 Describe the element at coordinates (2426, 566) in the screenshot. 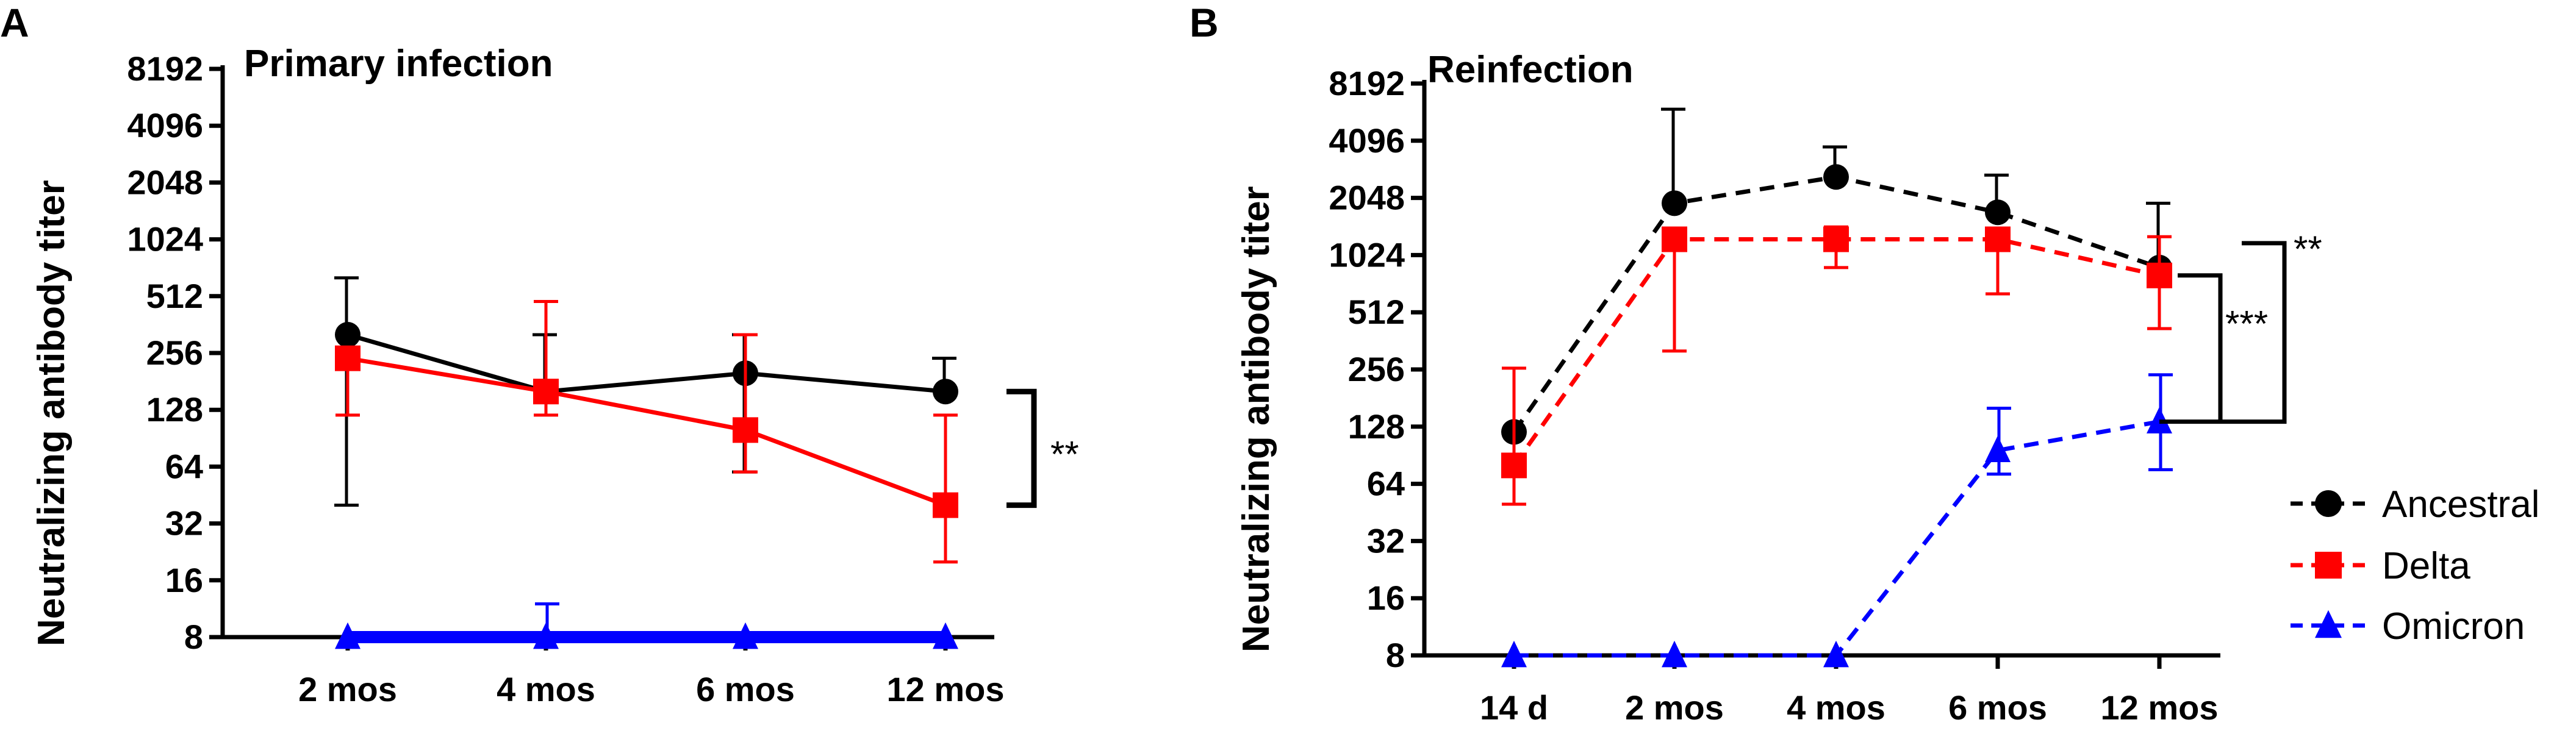

I see `legend-delta-label: Delta` at that location.